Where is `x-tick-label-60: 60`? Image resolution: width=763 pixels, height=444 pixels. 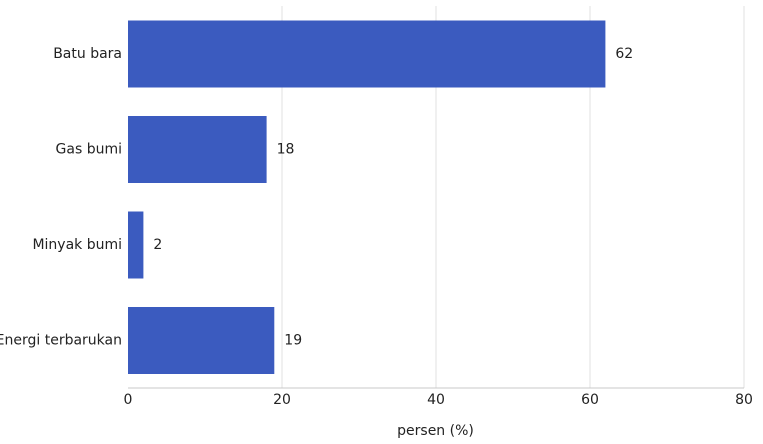
x-tick-label-60: 60 is located at coordinates (590, 400).